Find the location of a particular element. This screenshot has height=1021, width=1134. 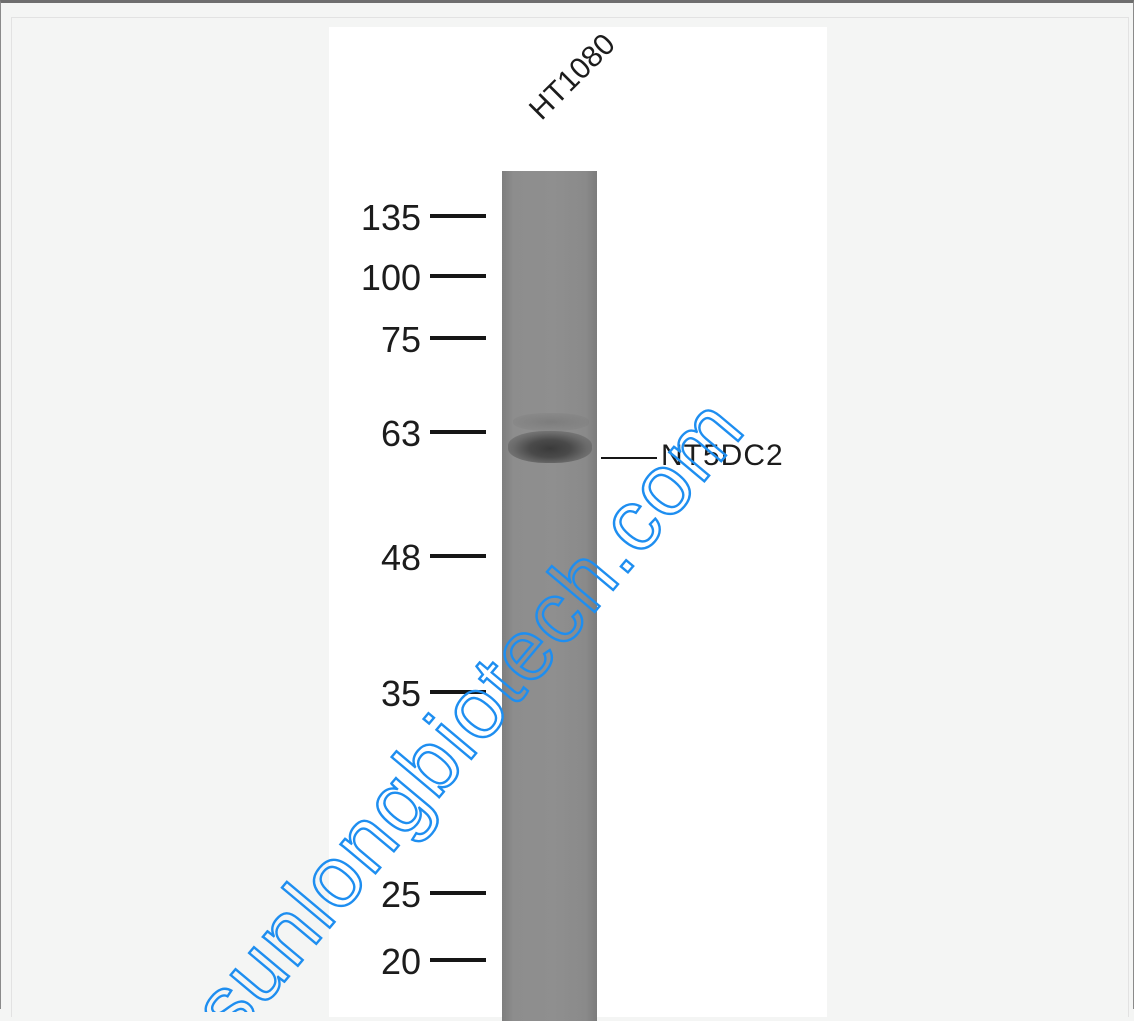

marker-label-100: 100 is located at coordinates (390, 277).